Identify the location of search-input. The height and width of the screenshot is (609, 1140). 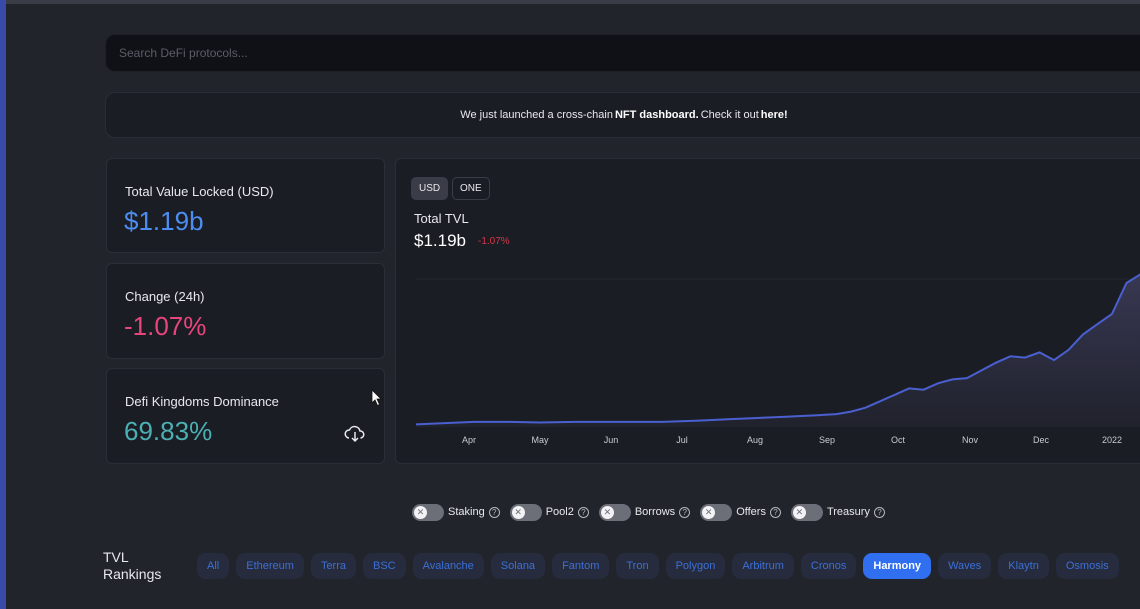
(622, 53).